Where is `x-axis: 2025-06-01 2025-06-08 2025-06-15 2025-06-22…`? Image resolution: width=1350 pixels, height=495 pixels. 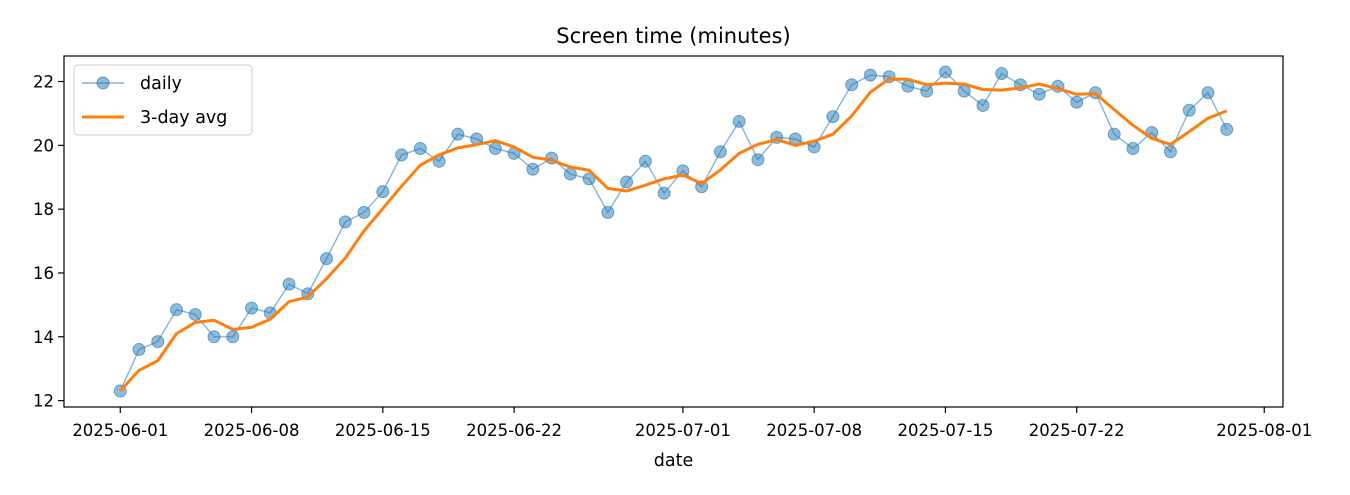 x-axis: 2025-06-01 2025-06-08 2025-06-15 2025-06-22… is located at coordinates (692, 423).